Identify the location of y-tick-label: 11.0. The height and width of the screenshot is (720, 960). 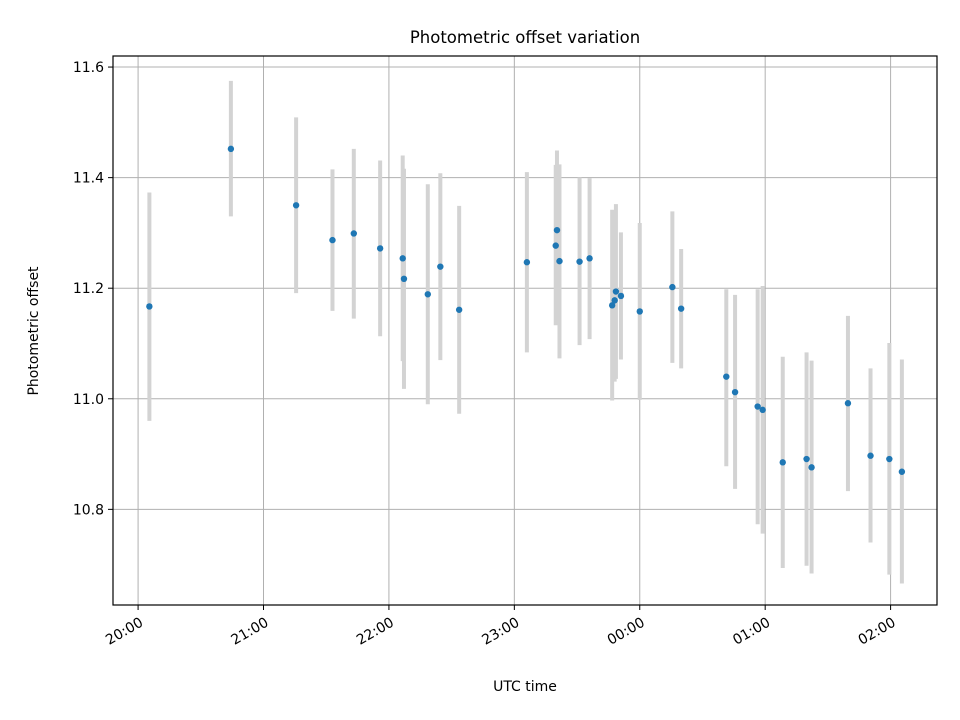
(88, 400).